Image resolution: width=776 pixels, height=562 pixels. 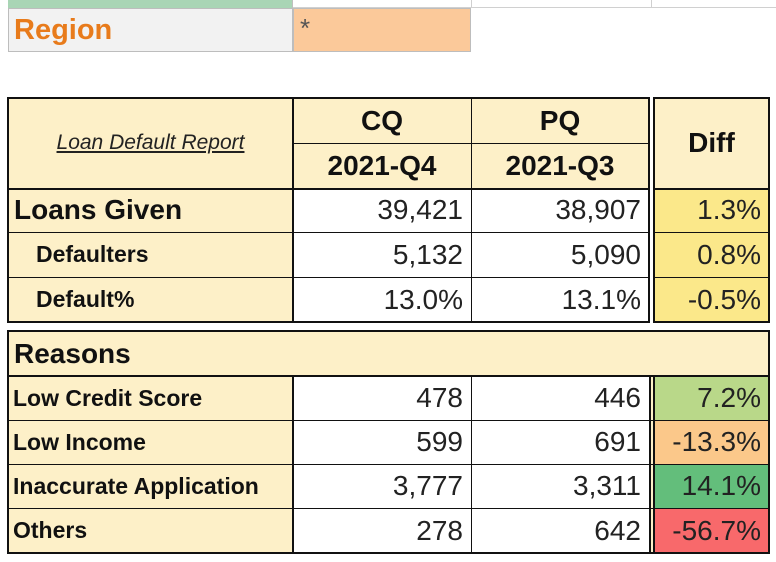 I want to click on region-filter-label: Region, so click(x=150, y=30).